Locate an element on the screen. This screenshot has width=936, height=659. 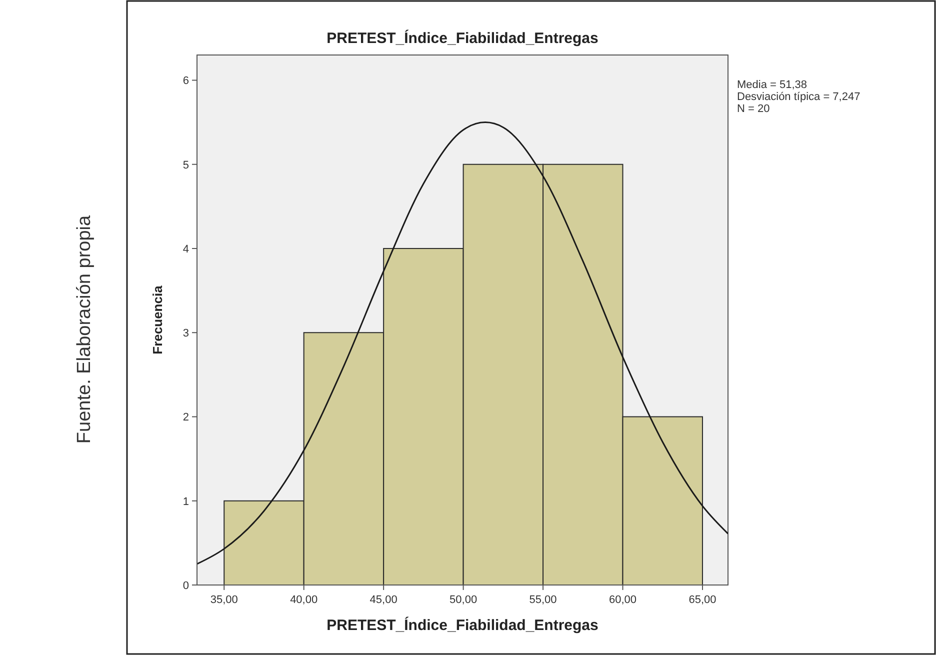
x-tick-label: 50,00 is located at coordinates (464, 600).